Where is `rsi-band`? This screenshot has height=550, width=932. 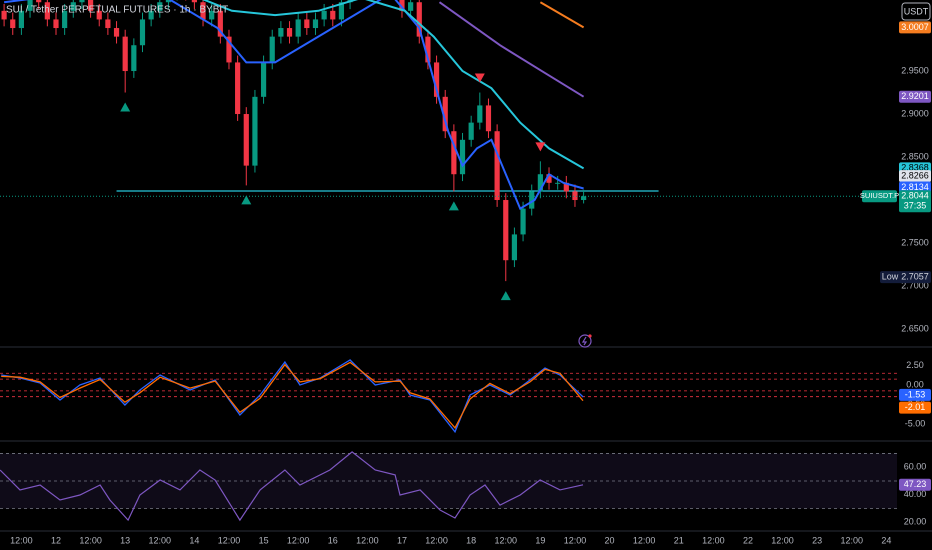
rsi-band is located at coordinates (448, 481).